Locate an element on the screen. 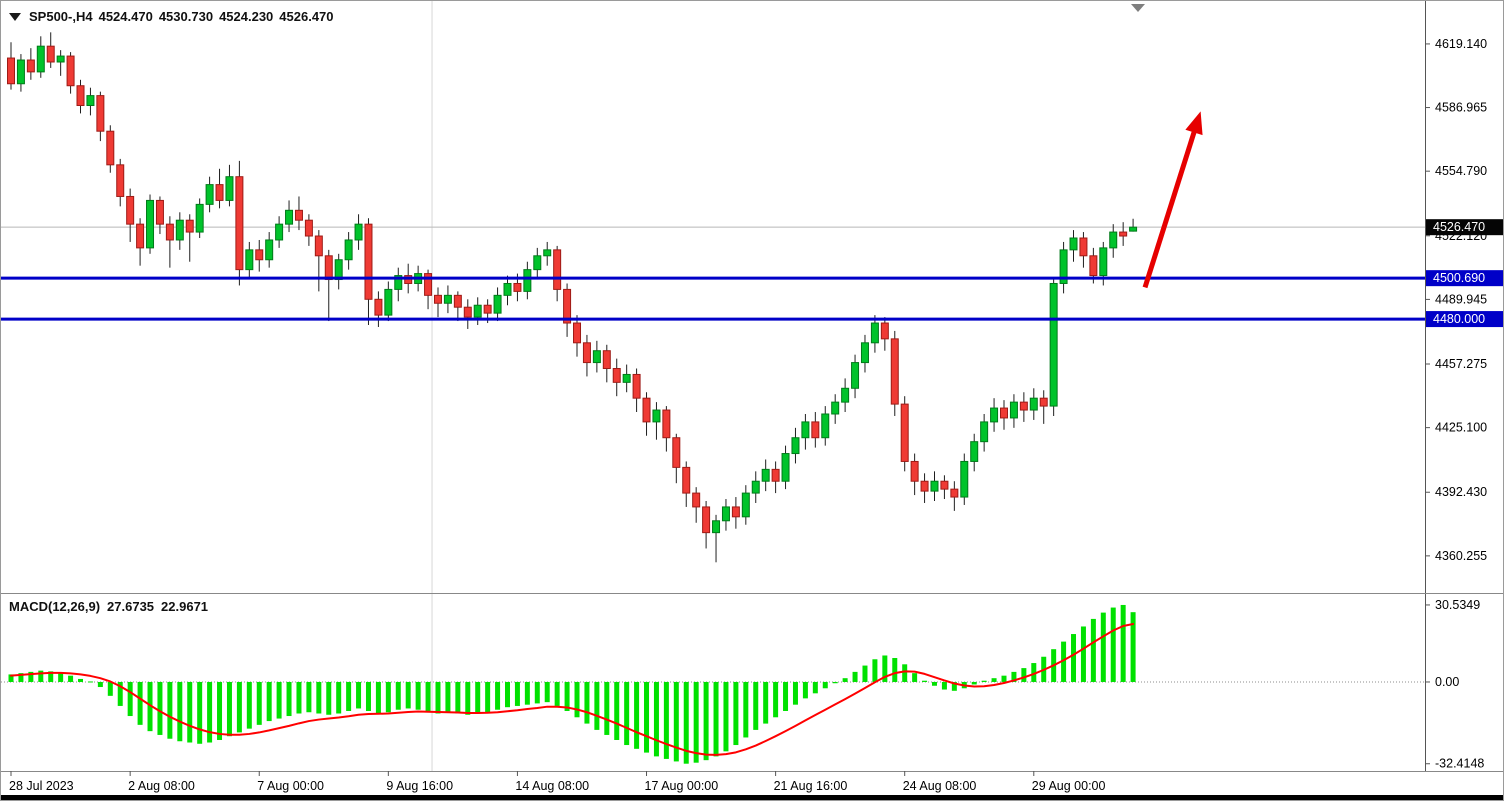 The image size is (1504, 801). time-tick-label: 2 Aug 08:00 is located at coordinates (161, 786).